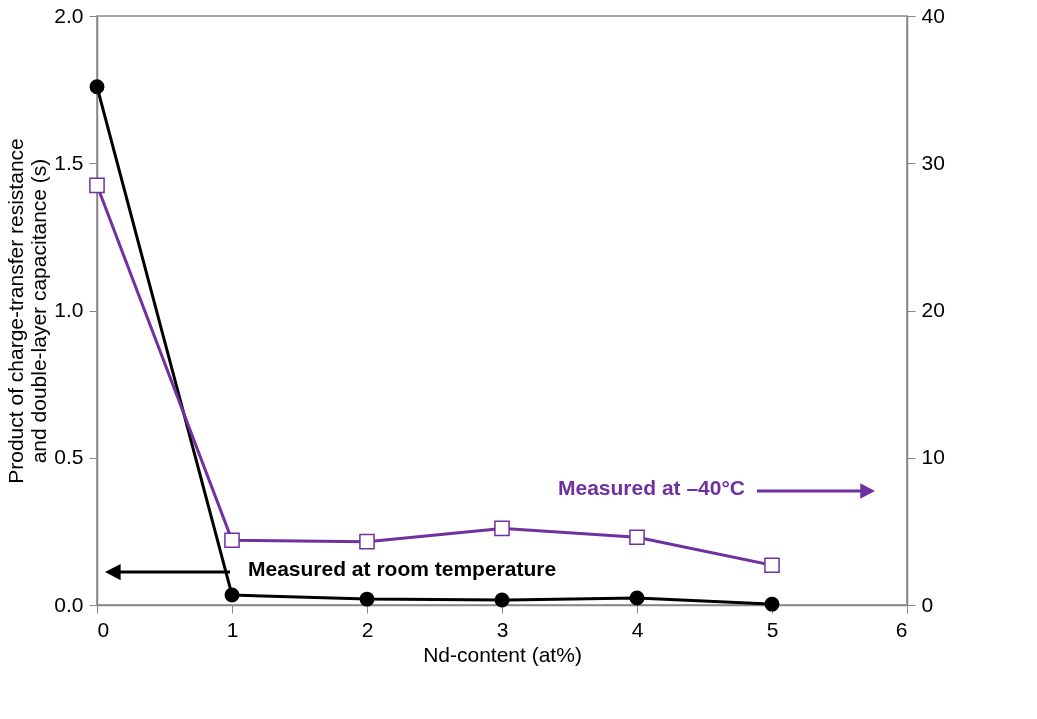 Image resolution: width=1037 pixels, height=719 pixels. What do you see at coordinates (69, 604) in the screenshot?
I see `y-tick-label: 0.0` at bounding box center [69, 604].